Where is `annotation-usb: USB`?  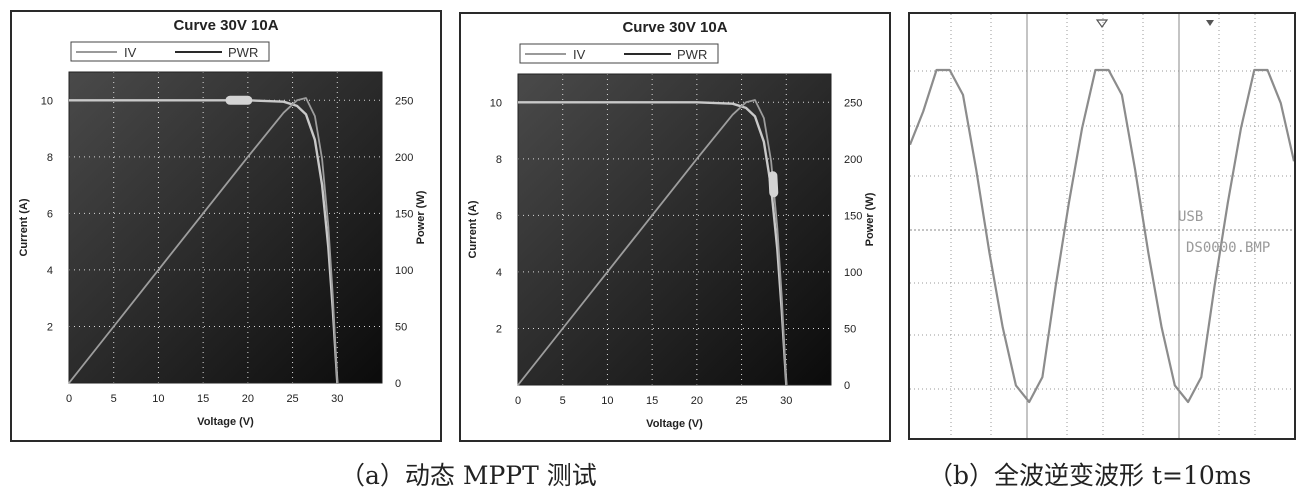
annotation-usb: USB is located at coordinates (1190, 217).